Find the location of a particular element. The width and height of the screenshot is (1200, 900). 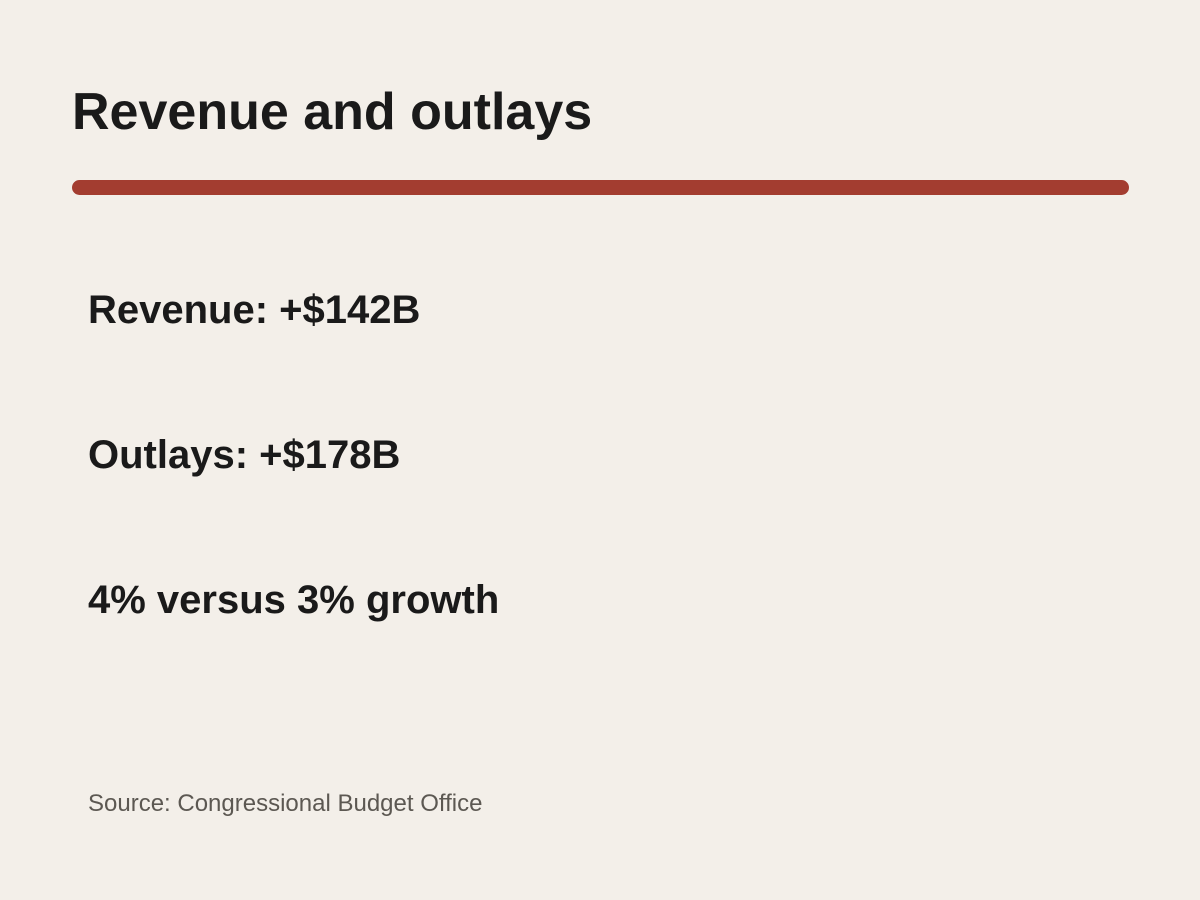

accent-divider is located at coordinates (600, 187).